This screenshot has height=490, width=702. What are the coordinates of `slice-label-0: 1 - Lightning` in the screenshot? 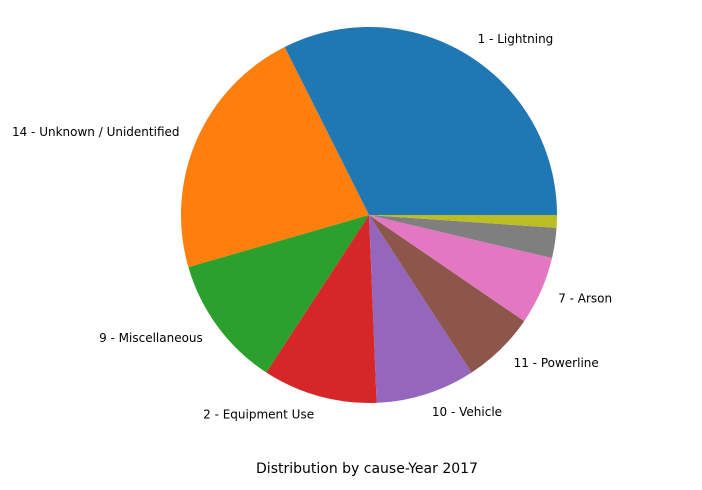 It's located at (516, 39).